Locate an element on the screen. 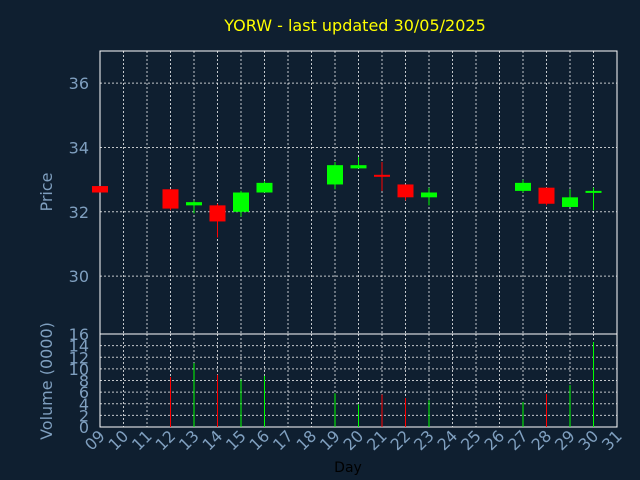  volume-y-tick-label: 12 is located at coordinates (79, 357).